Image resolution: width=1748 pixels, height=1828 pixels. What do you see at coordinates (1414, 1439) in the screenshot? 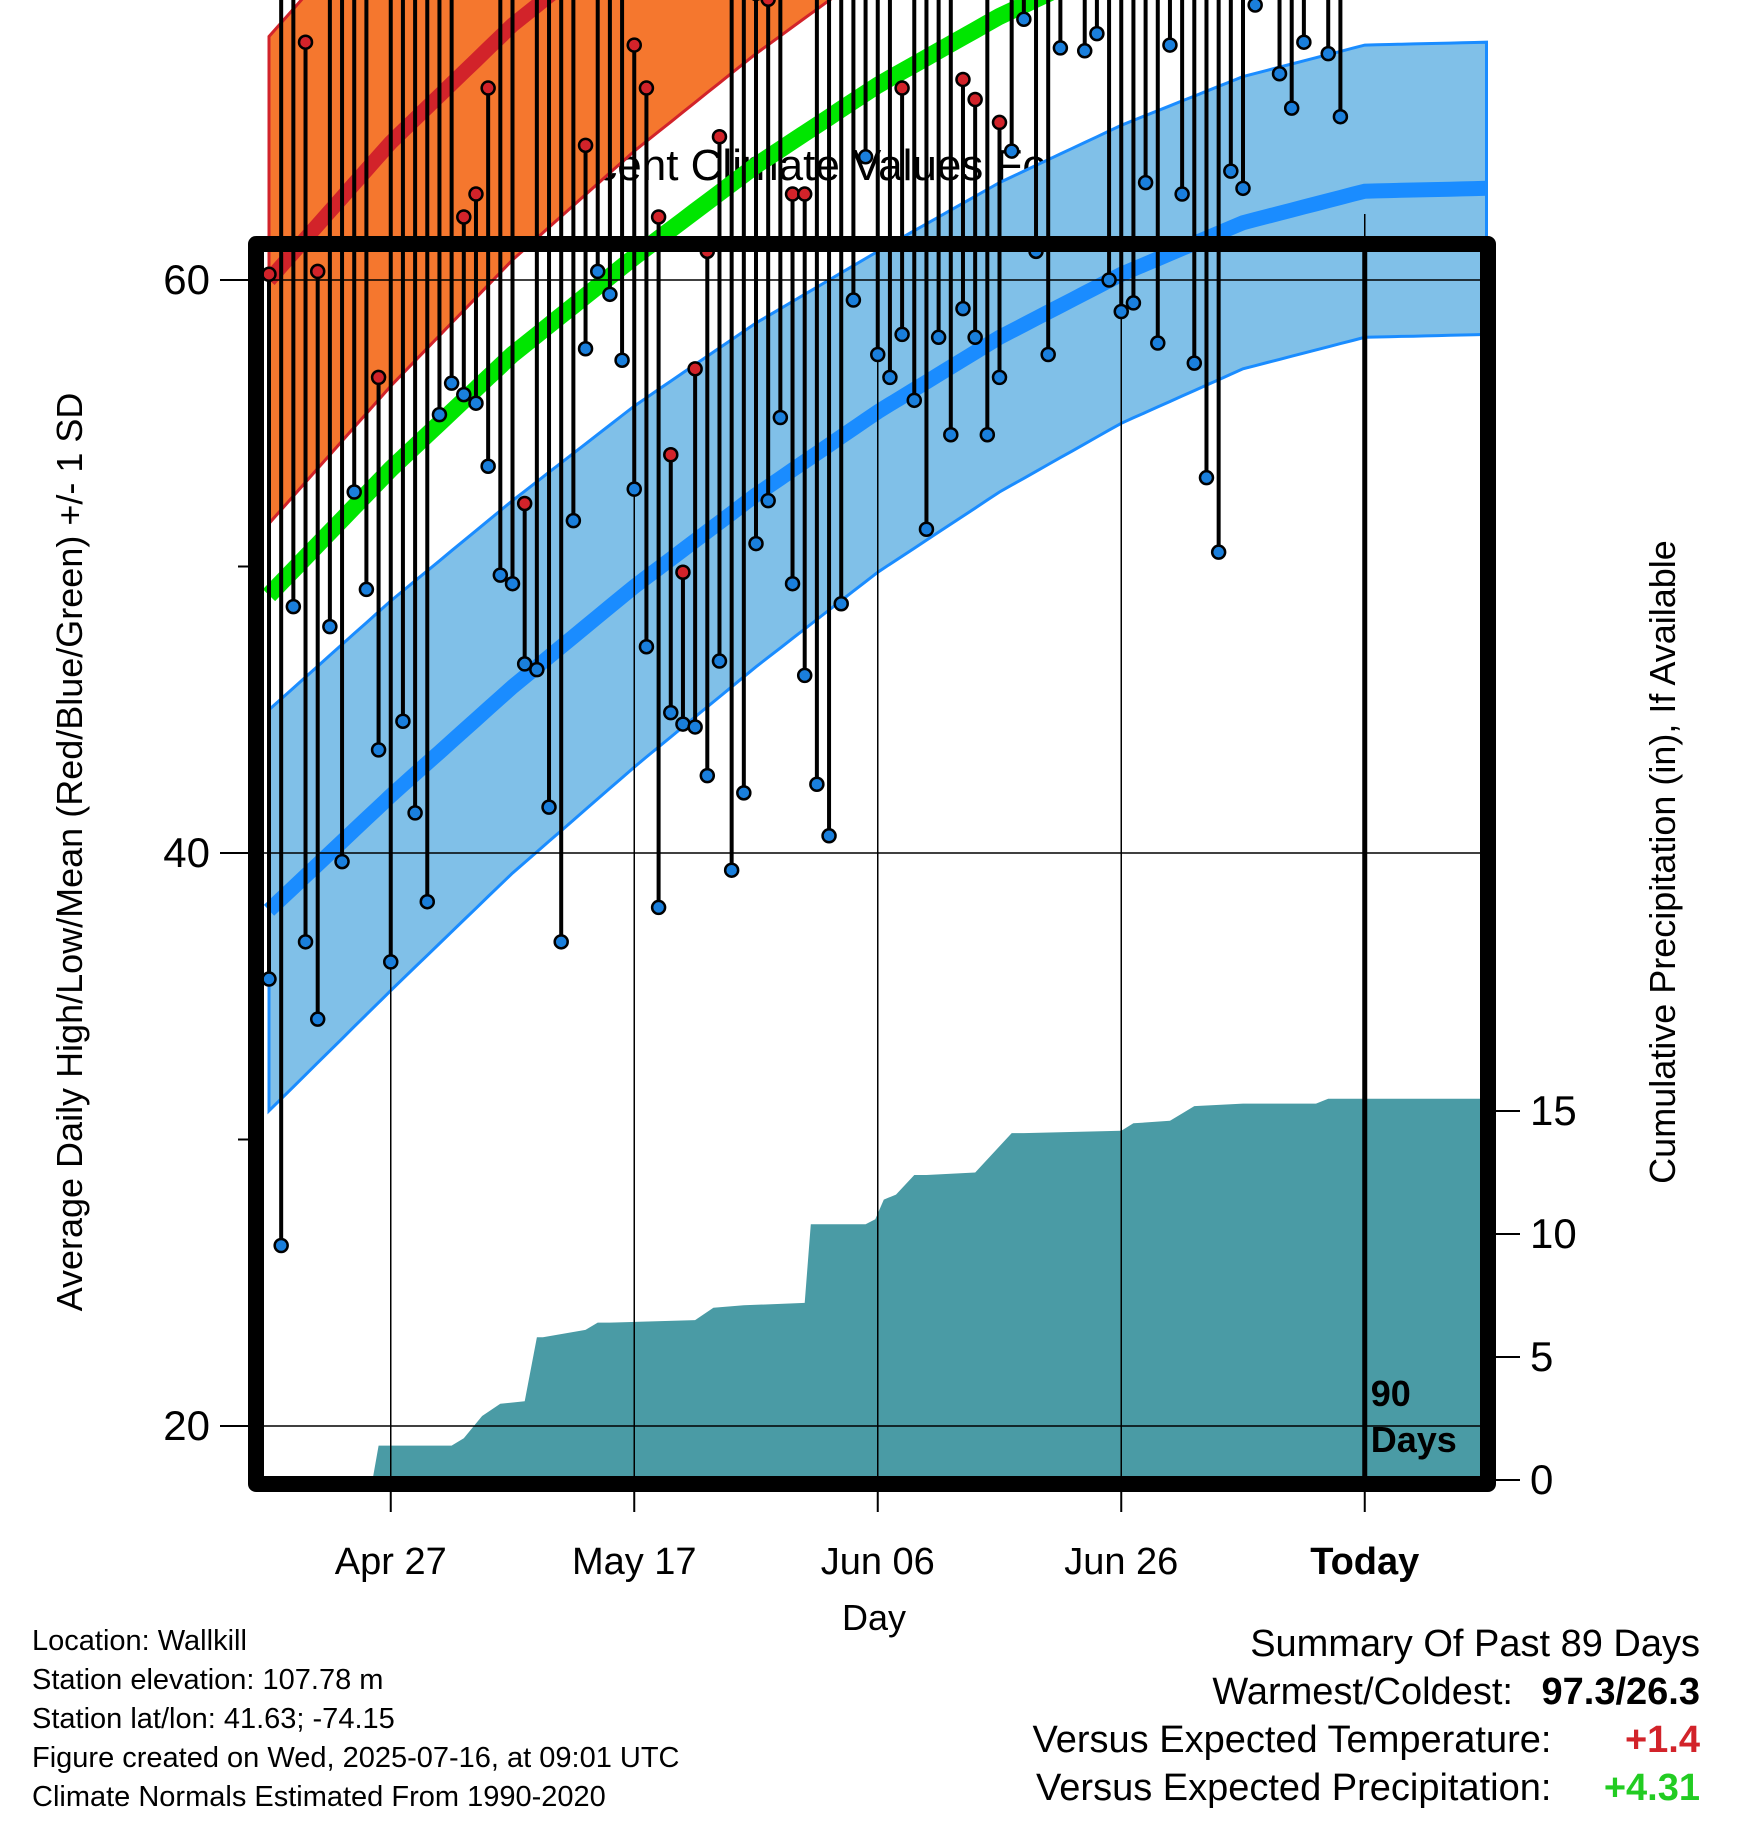
I see `today-days-label: Days` at bounding box center [1414, 1439].